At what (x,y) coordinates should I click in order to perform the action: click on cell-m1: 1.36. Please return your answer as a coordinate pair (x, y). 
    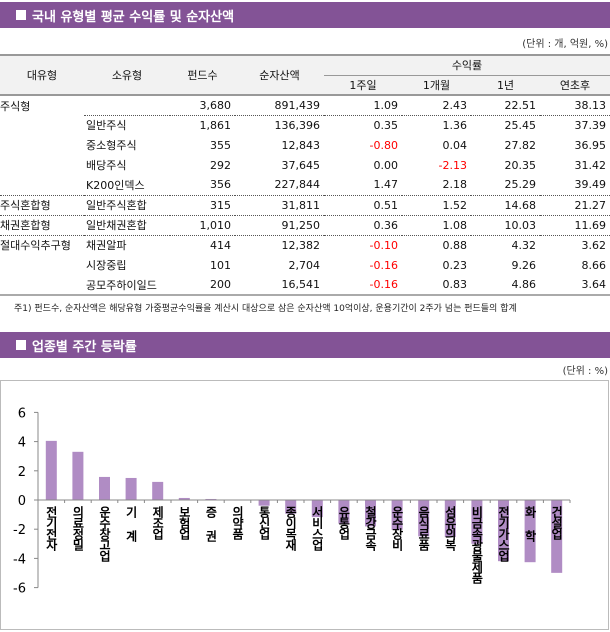
    Looking at the image, I should click on (455, 125).